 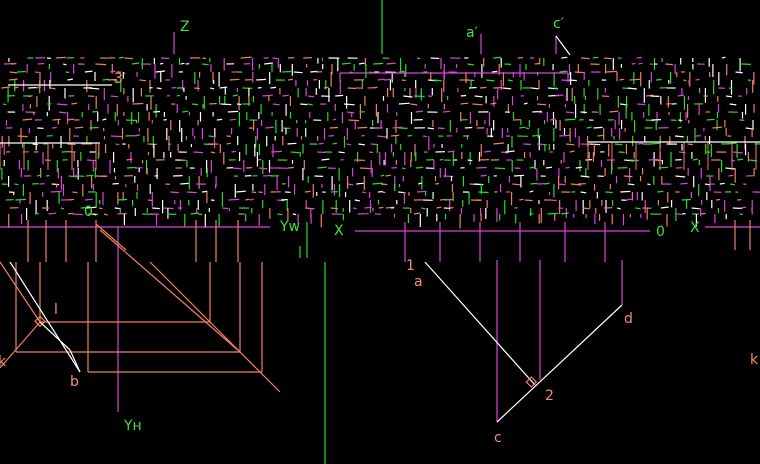 I want to click on middle-construction, so click(x=523, y=341).